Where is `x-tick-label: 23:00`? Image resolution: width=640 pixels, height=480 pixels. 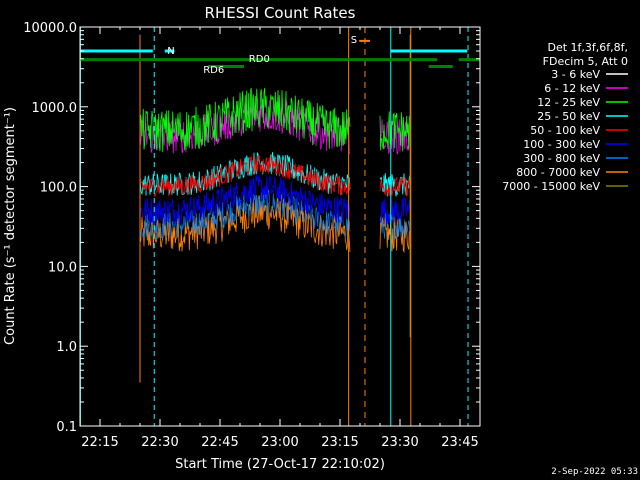
x-tick-label: 23:00 is located at coordinates (279, 442).